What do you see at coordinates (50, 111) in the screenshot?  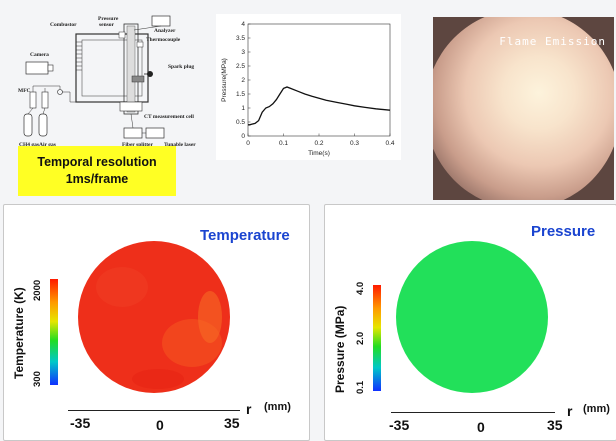 I see `gas-supply-icon` at bounding box center [50, 111].